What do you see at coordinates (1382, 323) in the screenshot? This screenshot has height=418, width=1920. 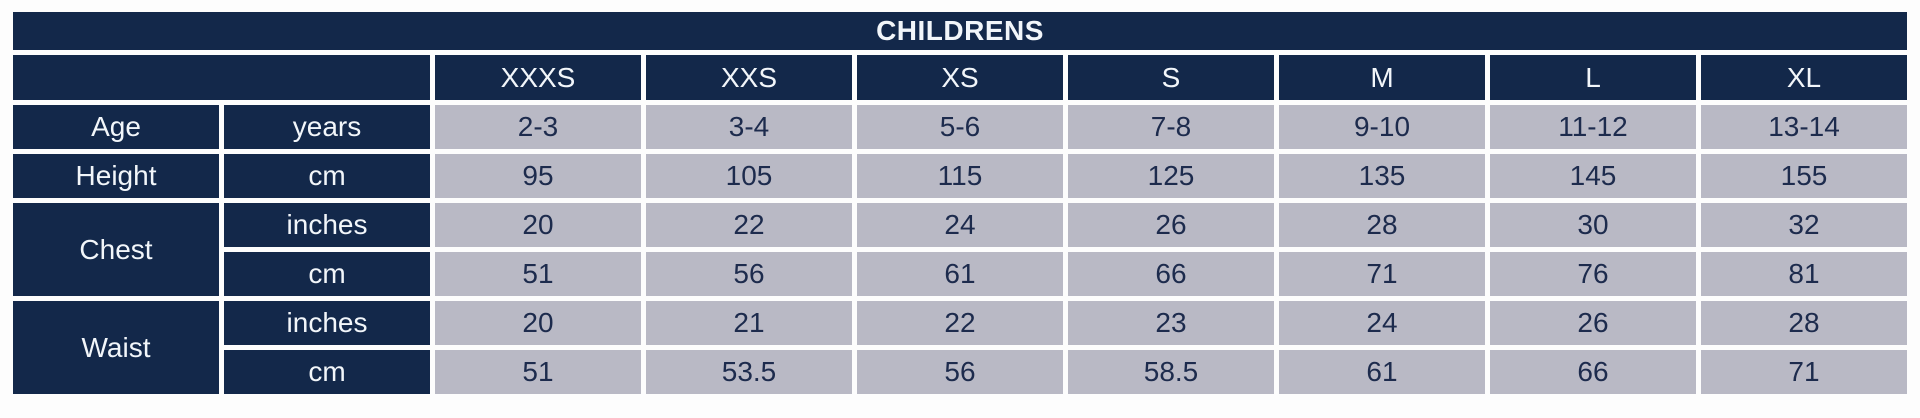 I see `waist-inches-value-m: 24` at bounding box center [1382, 323].